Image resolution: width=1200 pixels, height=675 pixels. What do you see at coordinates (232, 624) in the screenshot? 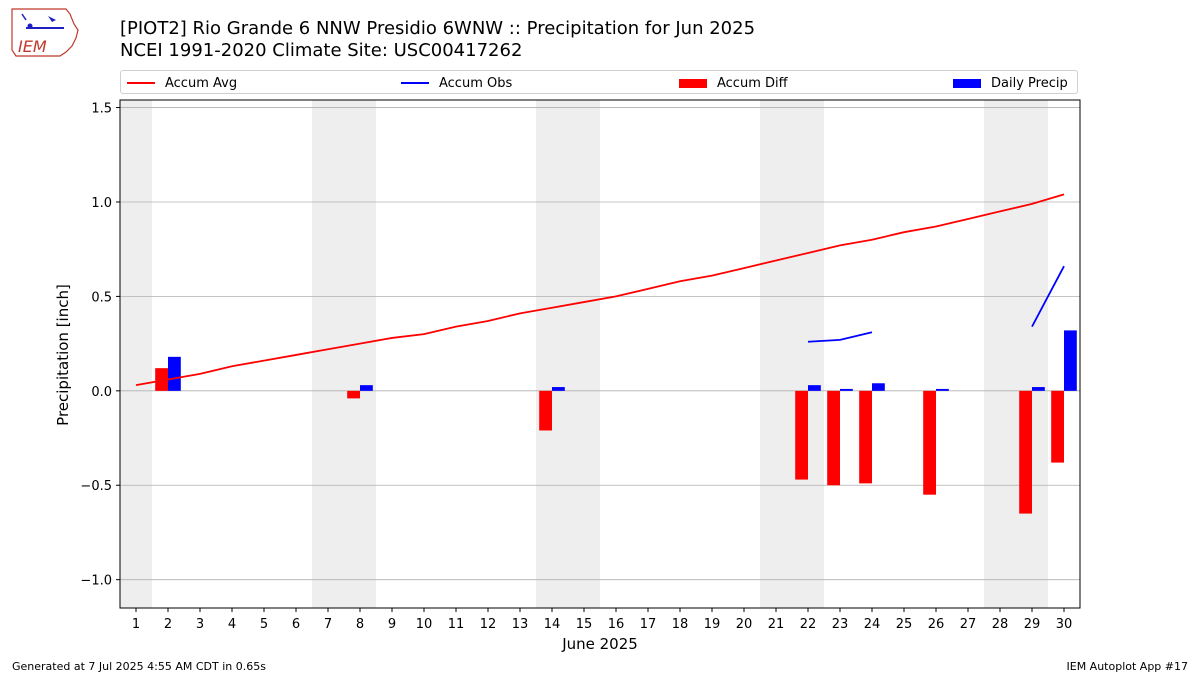
I see `x-tick-label: 4` at bounding box center [232, 624].